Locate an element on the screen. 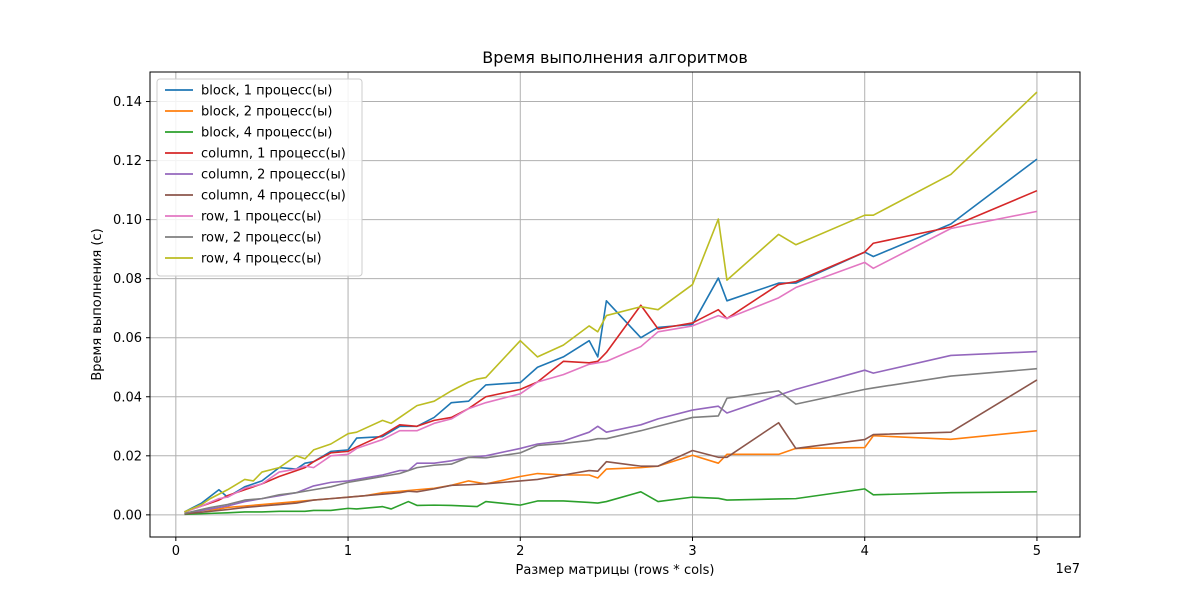 Image resolution: width=1200 pixels, height=600 pixels. legend-entry: block, 4 процесс(ы) is located at coordinates (248, 133).